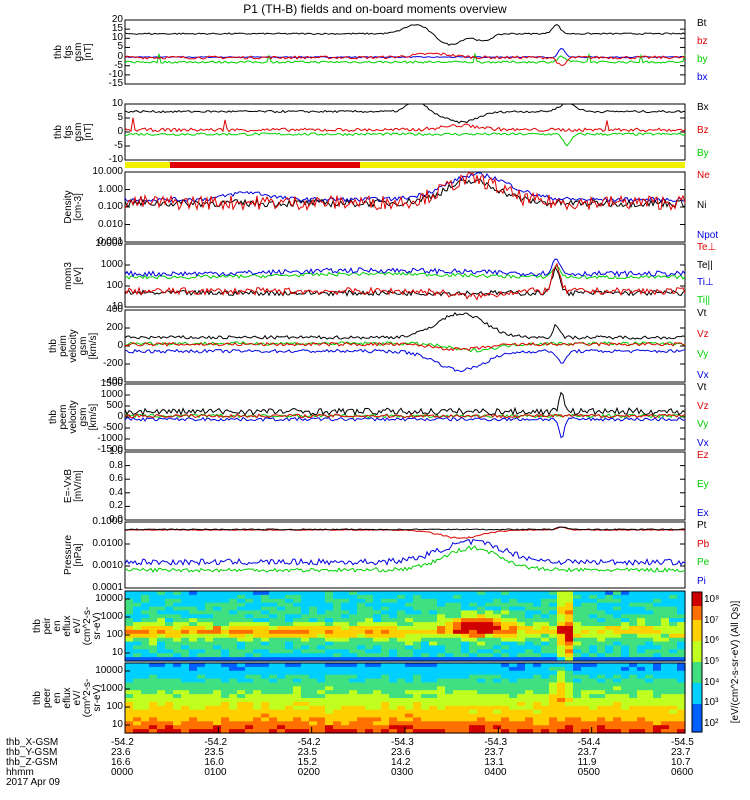  What do you see at coordinates (114, 634) in the screenshot?
I see `y-tick-label: 100` at bounding box center [114, 634].